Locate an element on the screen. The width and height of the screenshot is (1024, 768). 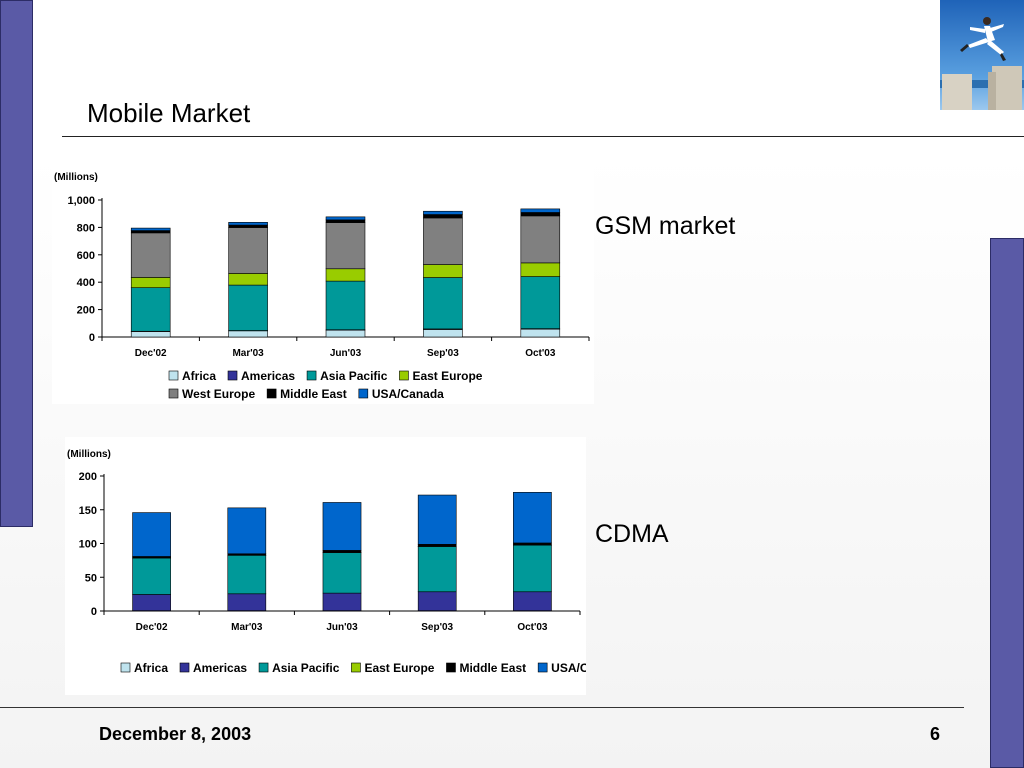
legend-label: Africa is located at coordinates (151, 668).